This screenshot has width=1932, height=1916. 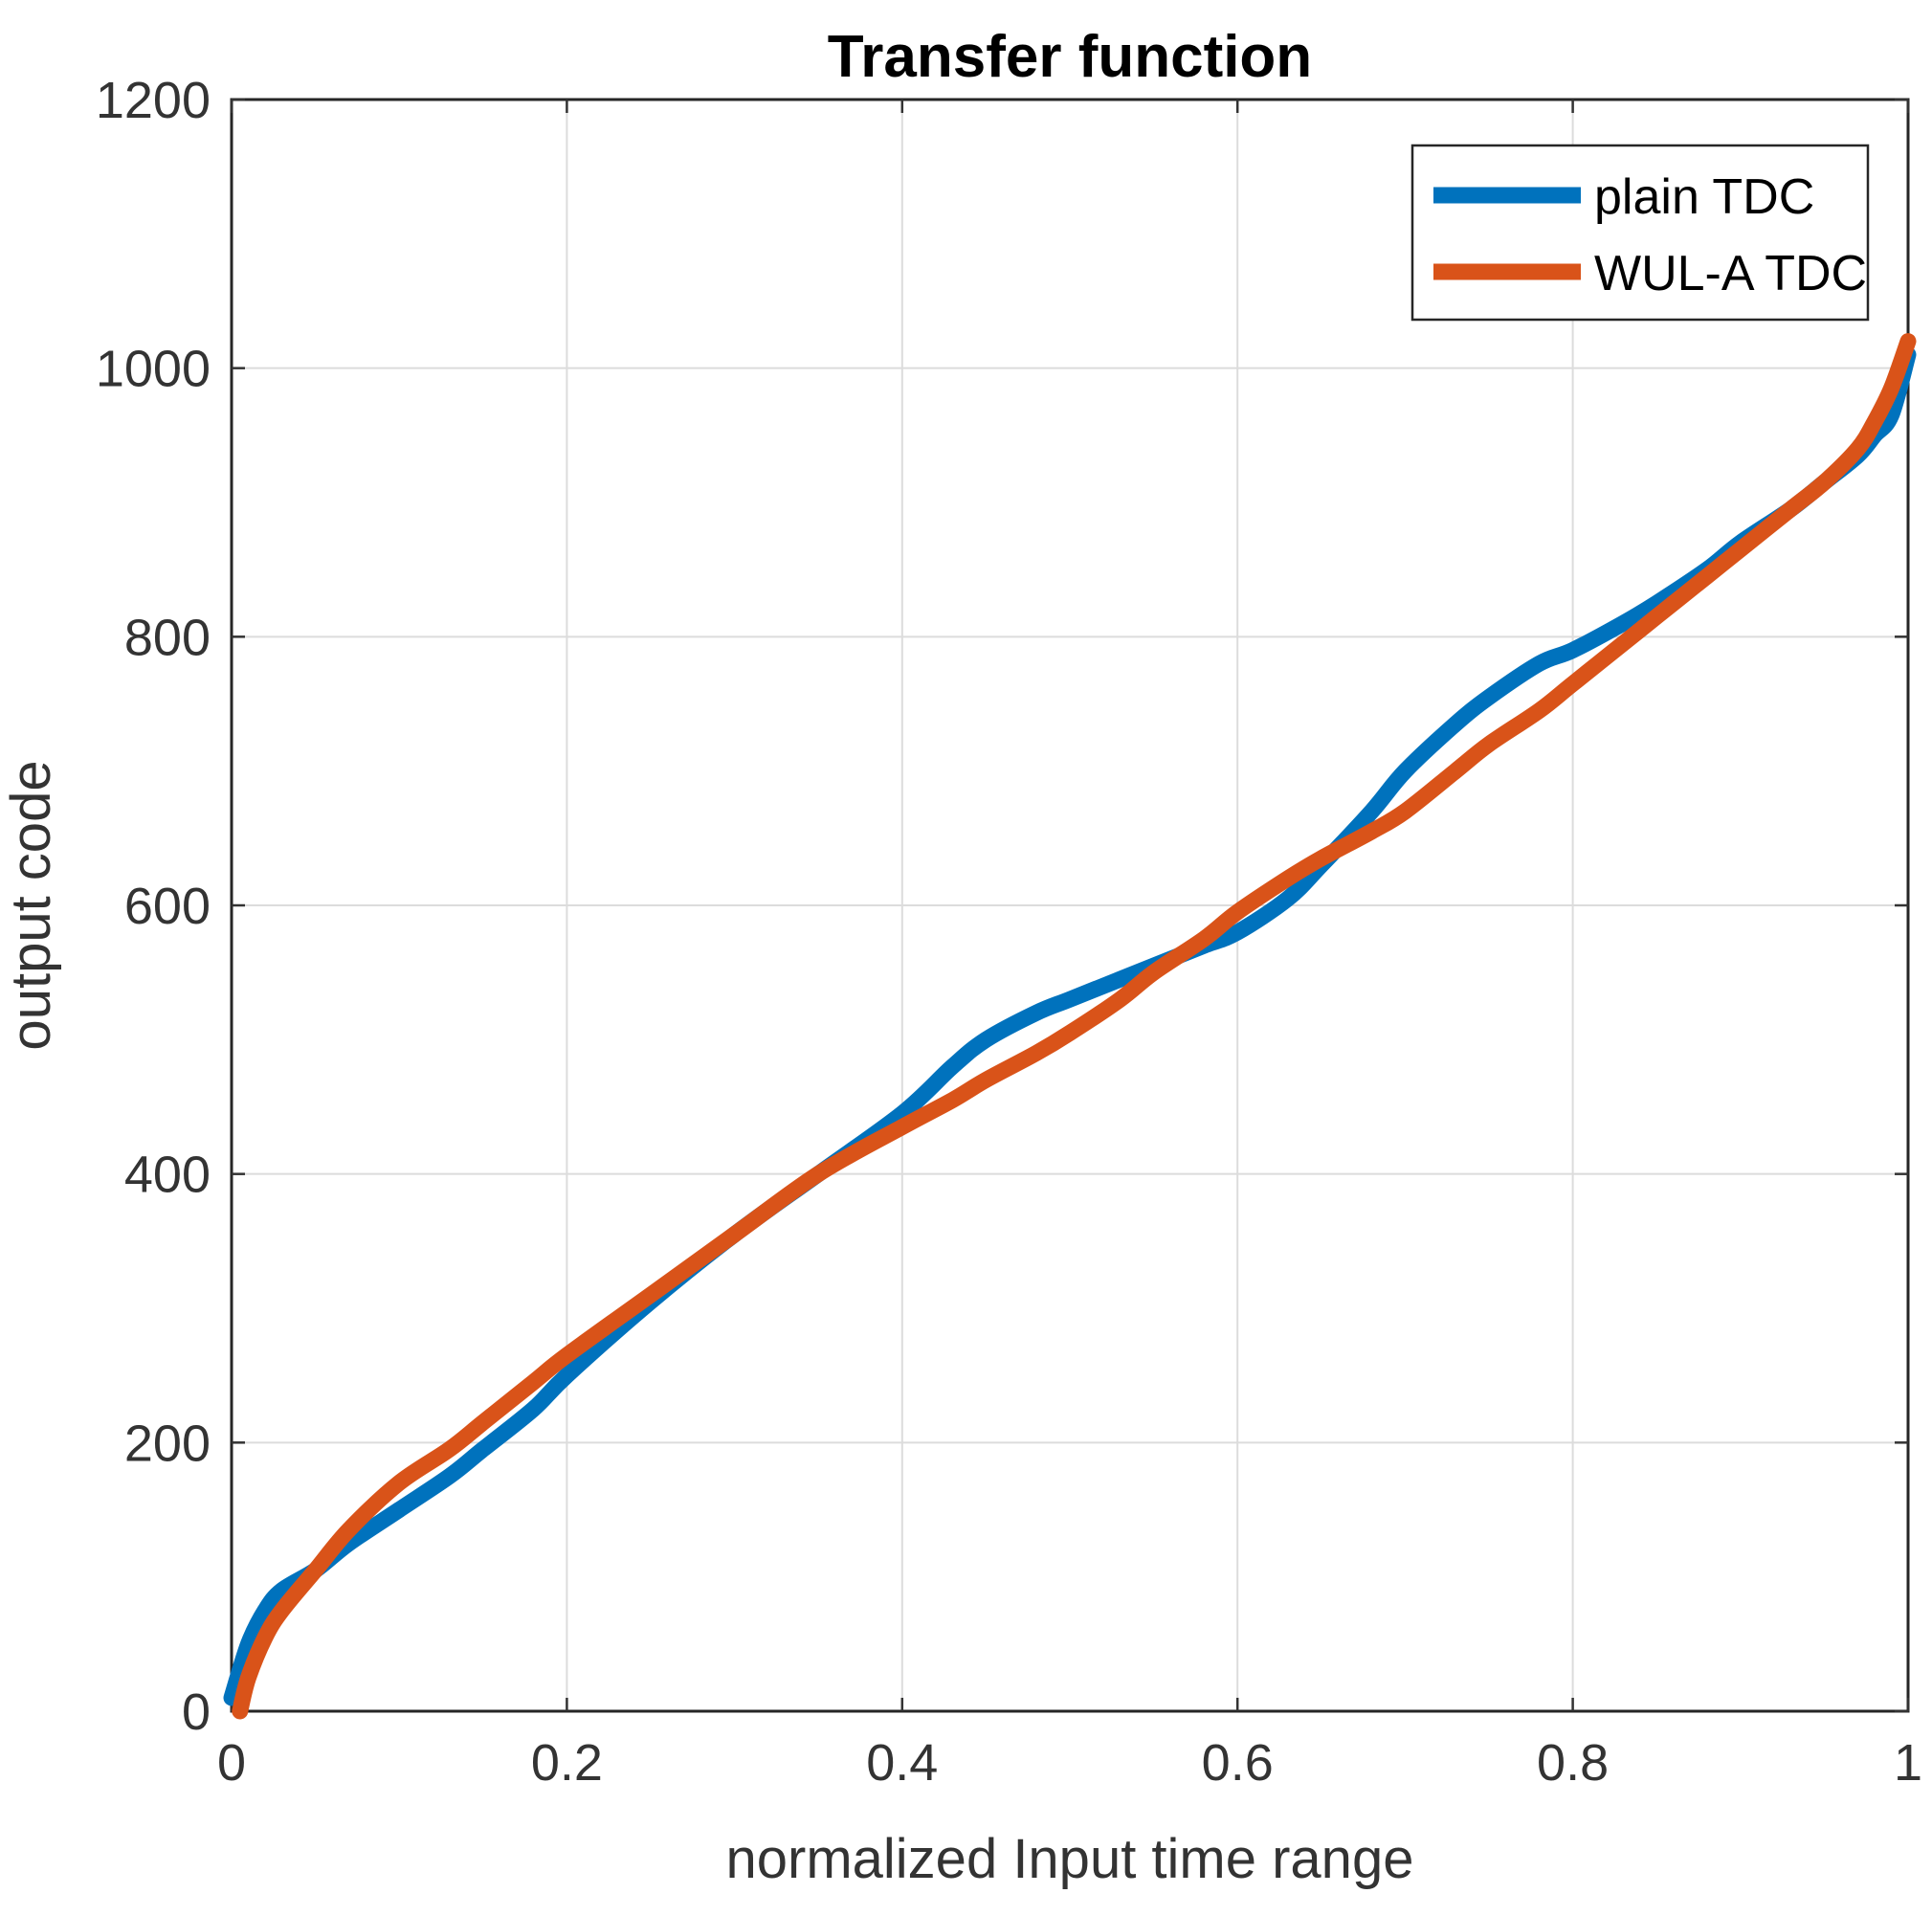 I want to click on x-tick-label: 0.2, so click(x=567, y=1763).